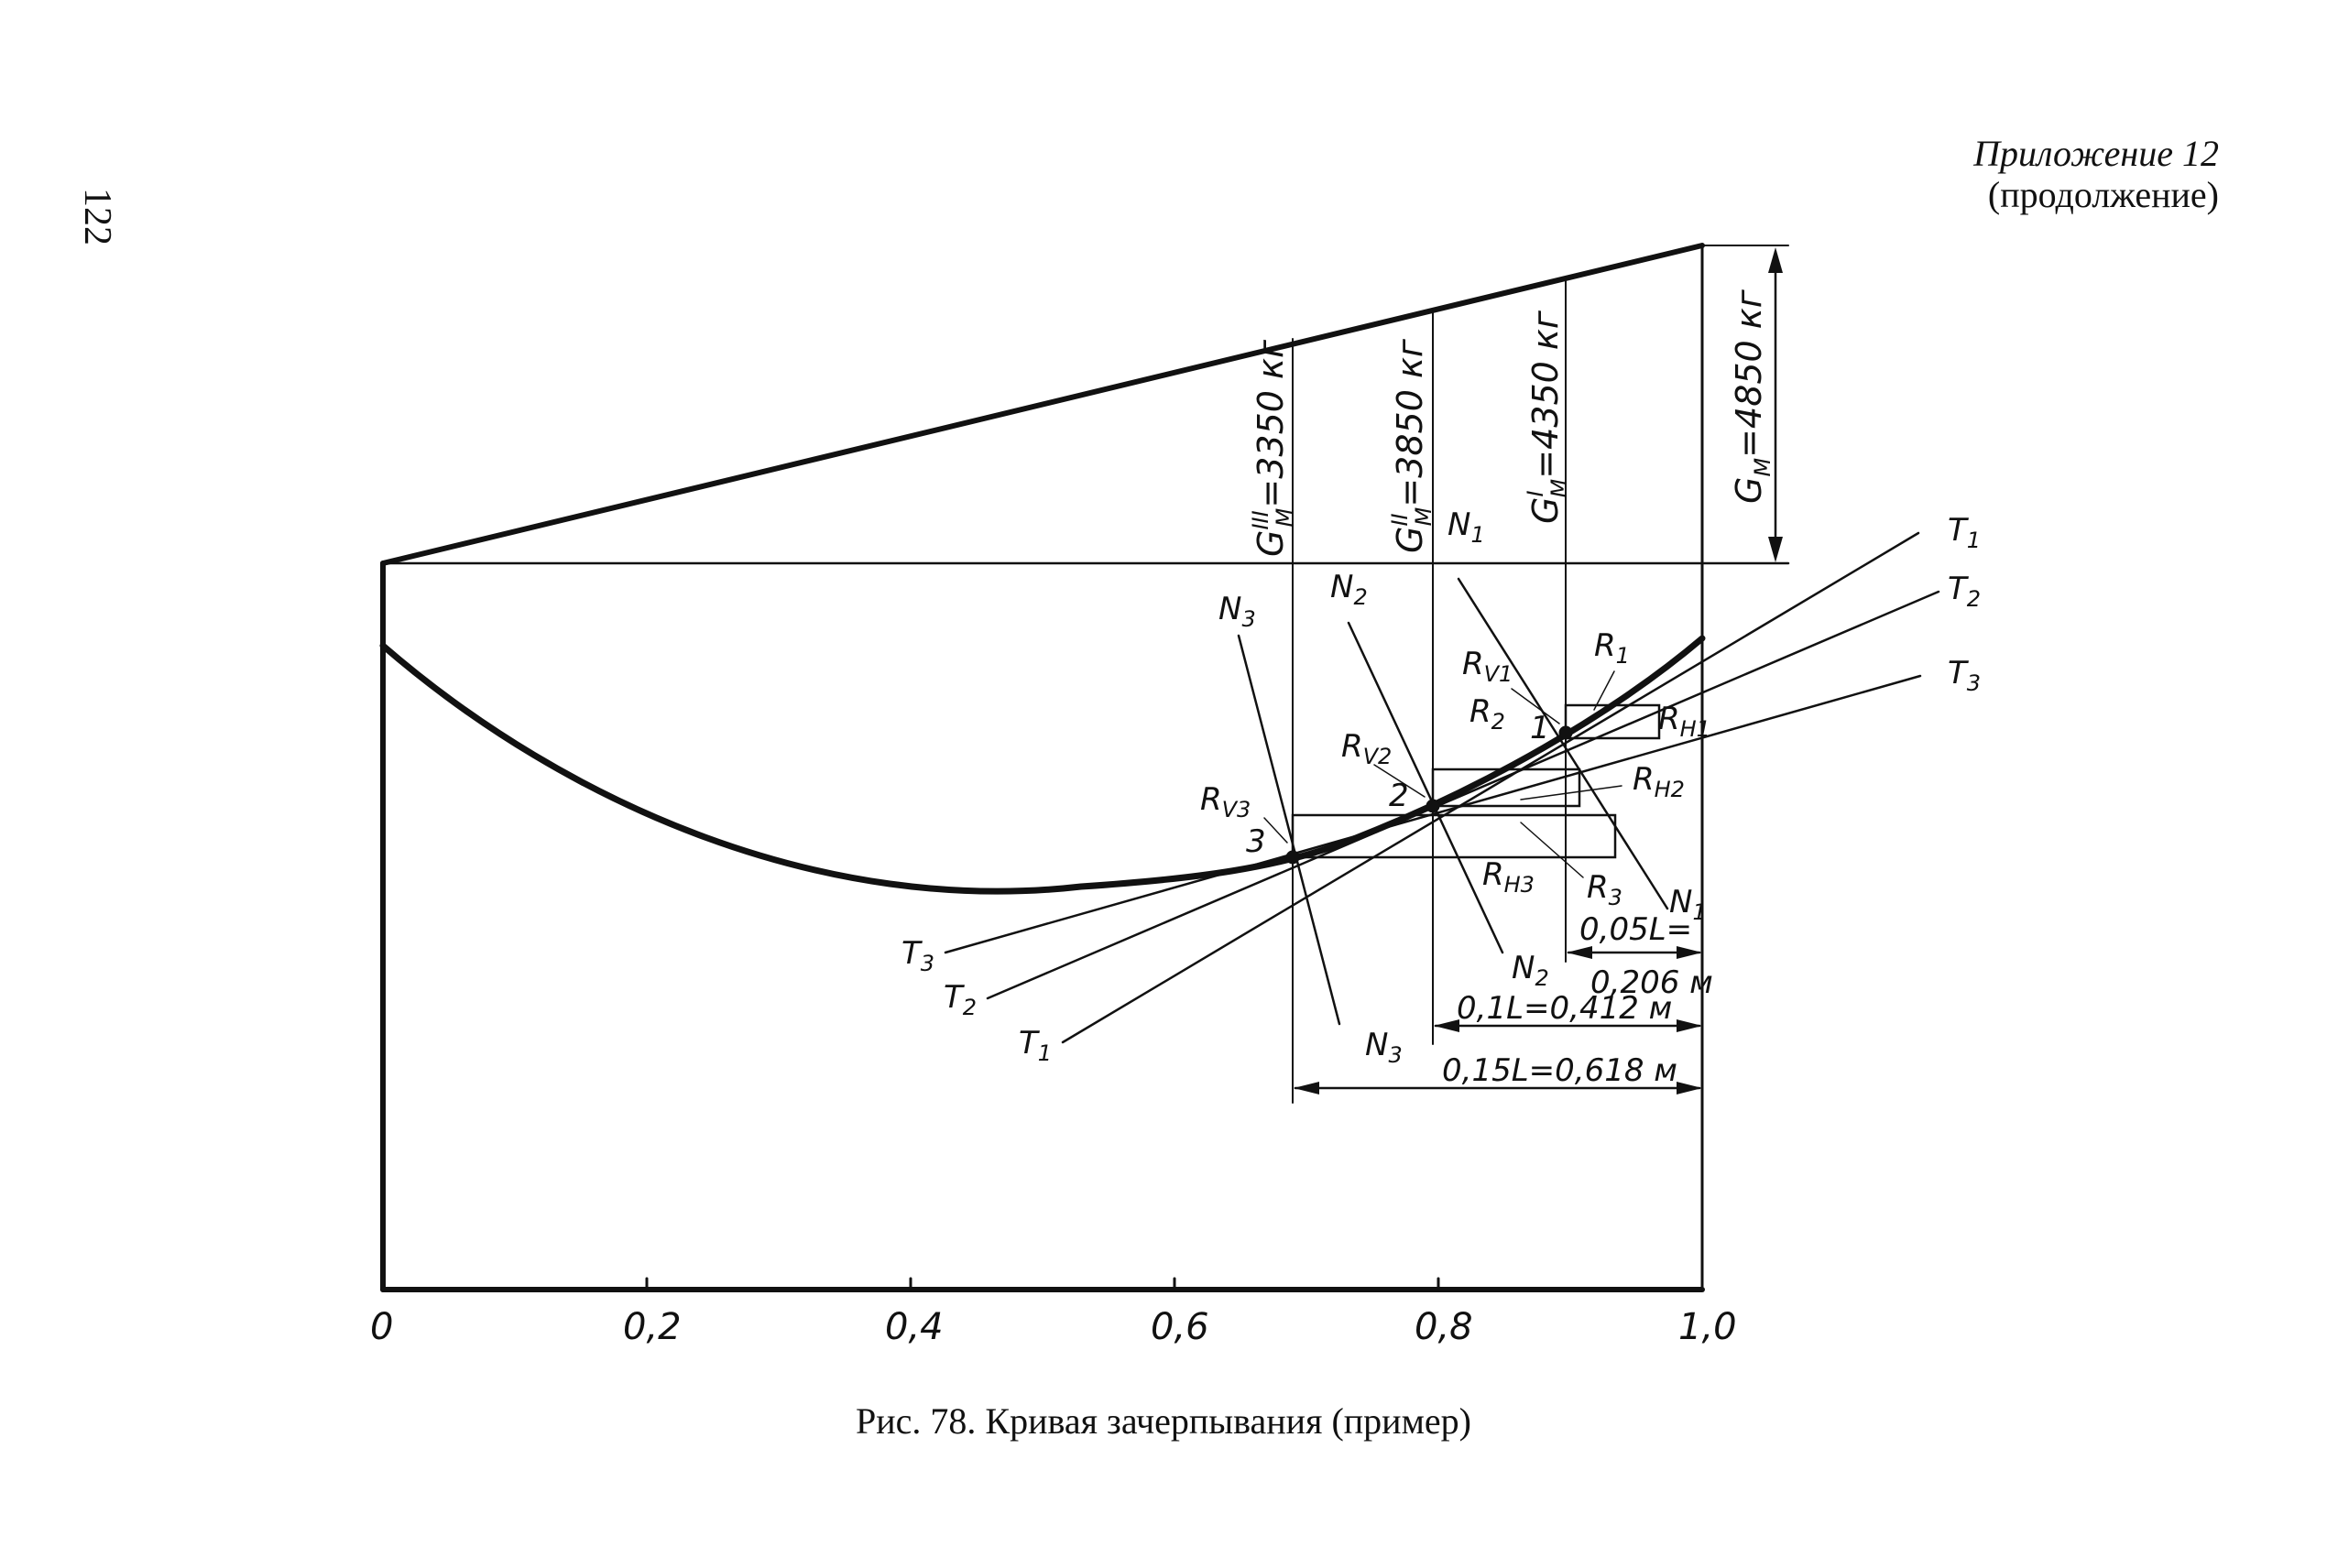  I want to click on x-tick-label-0: 0, so click(381, 1327).